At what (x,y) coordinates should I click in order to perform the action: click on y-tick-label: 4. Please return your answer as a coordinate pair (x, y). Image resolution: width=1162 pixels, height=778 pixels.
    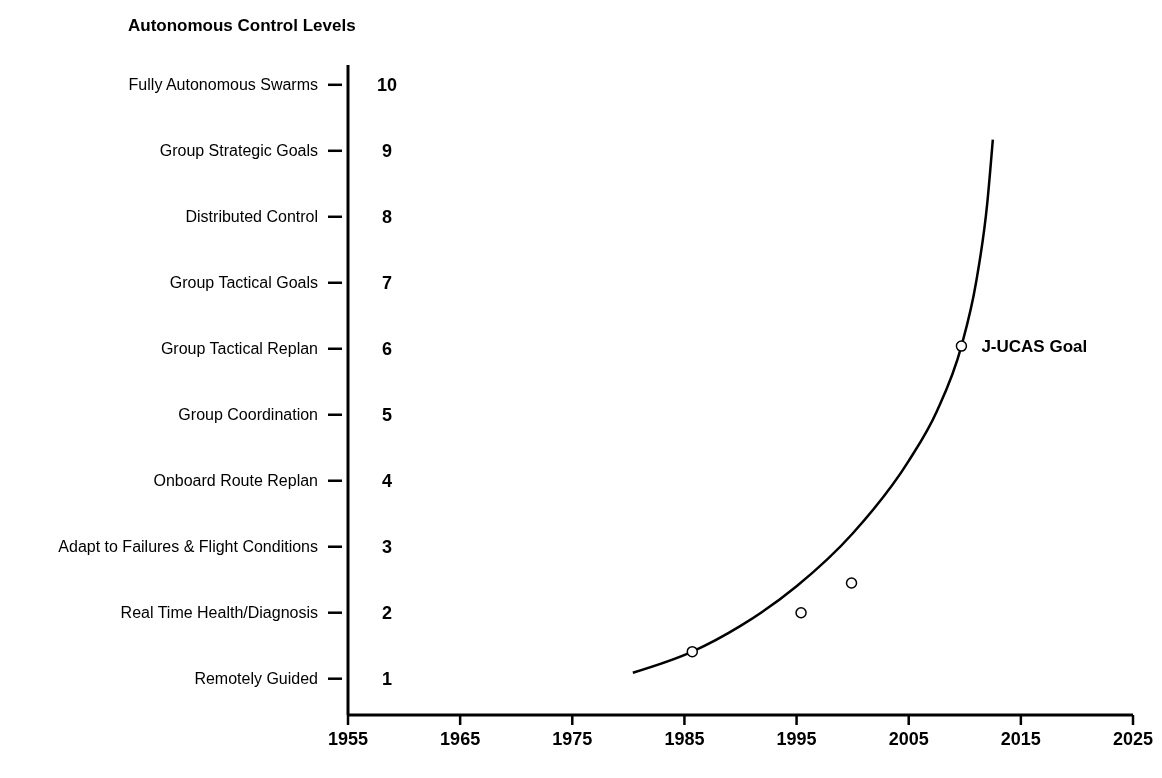
    Looking at the image, I should click on (387, 481).